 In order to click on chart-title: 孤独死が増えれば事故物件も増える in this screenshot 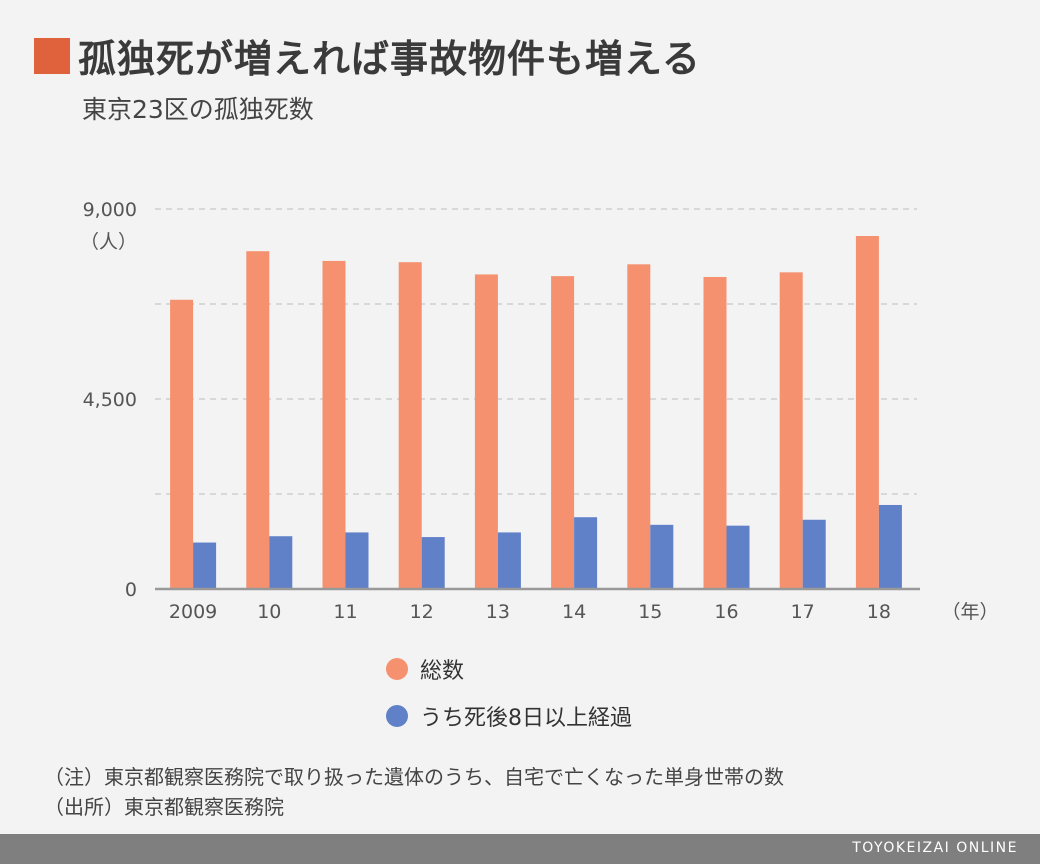, I will do `click(389, 59)`.